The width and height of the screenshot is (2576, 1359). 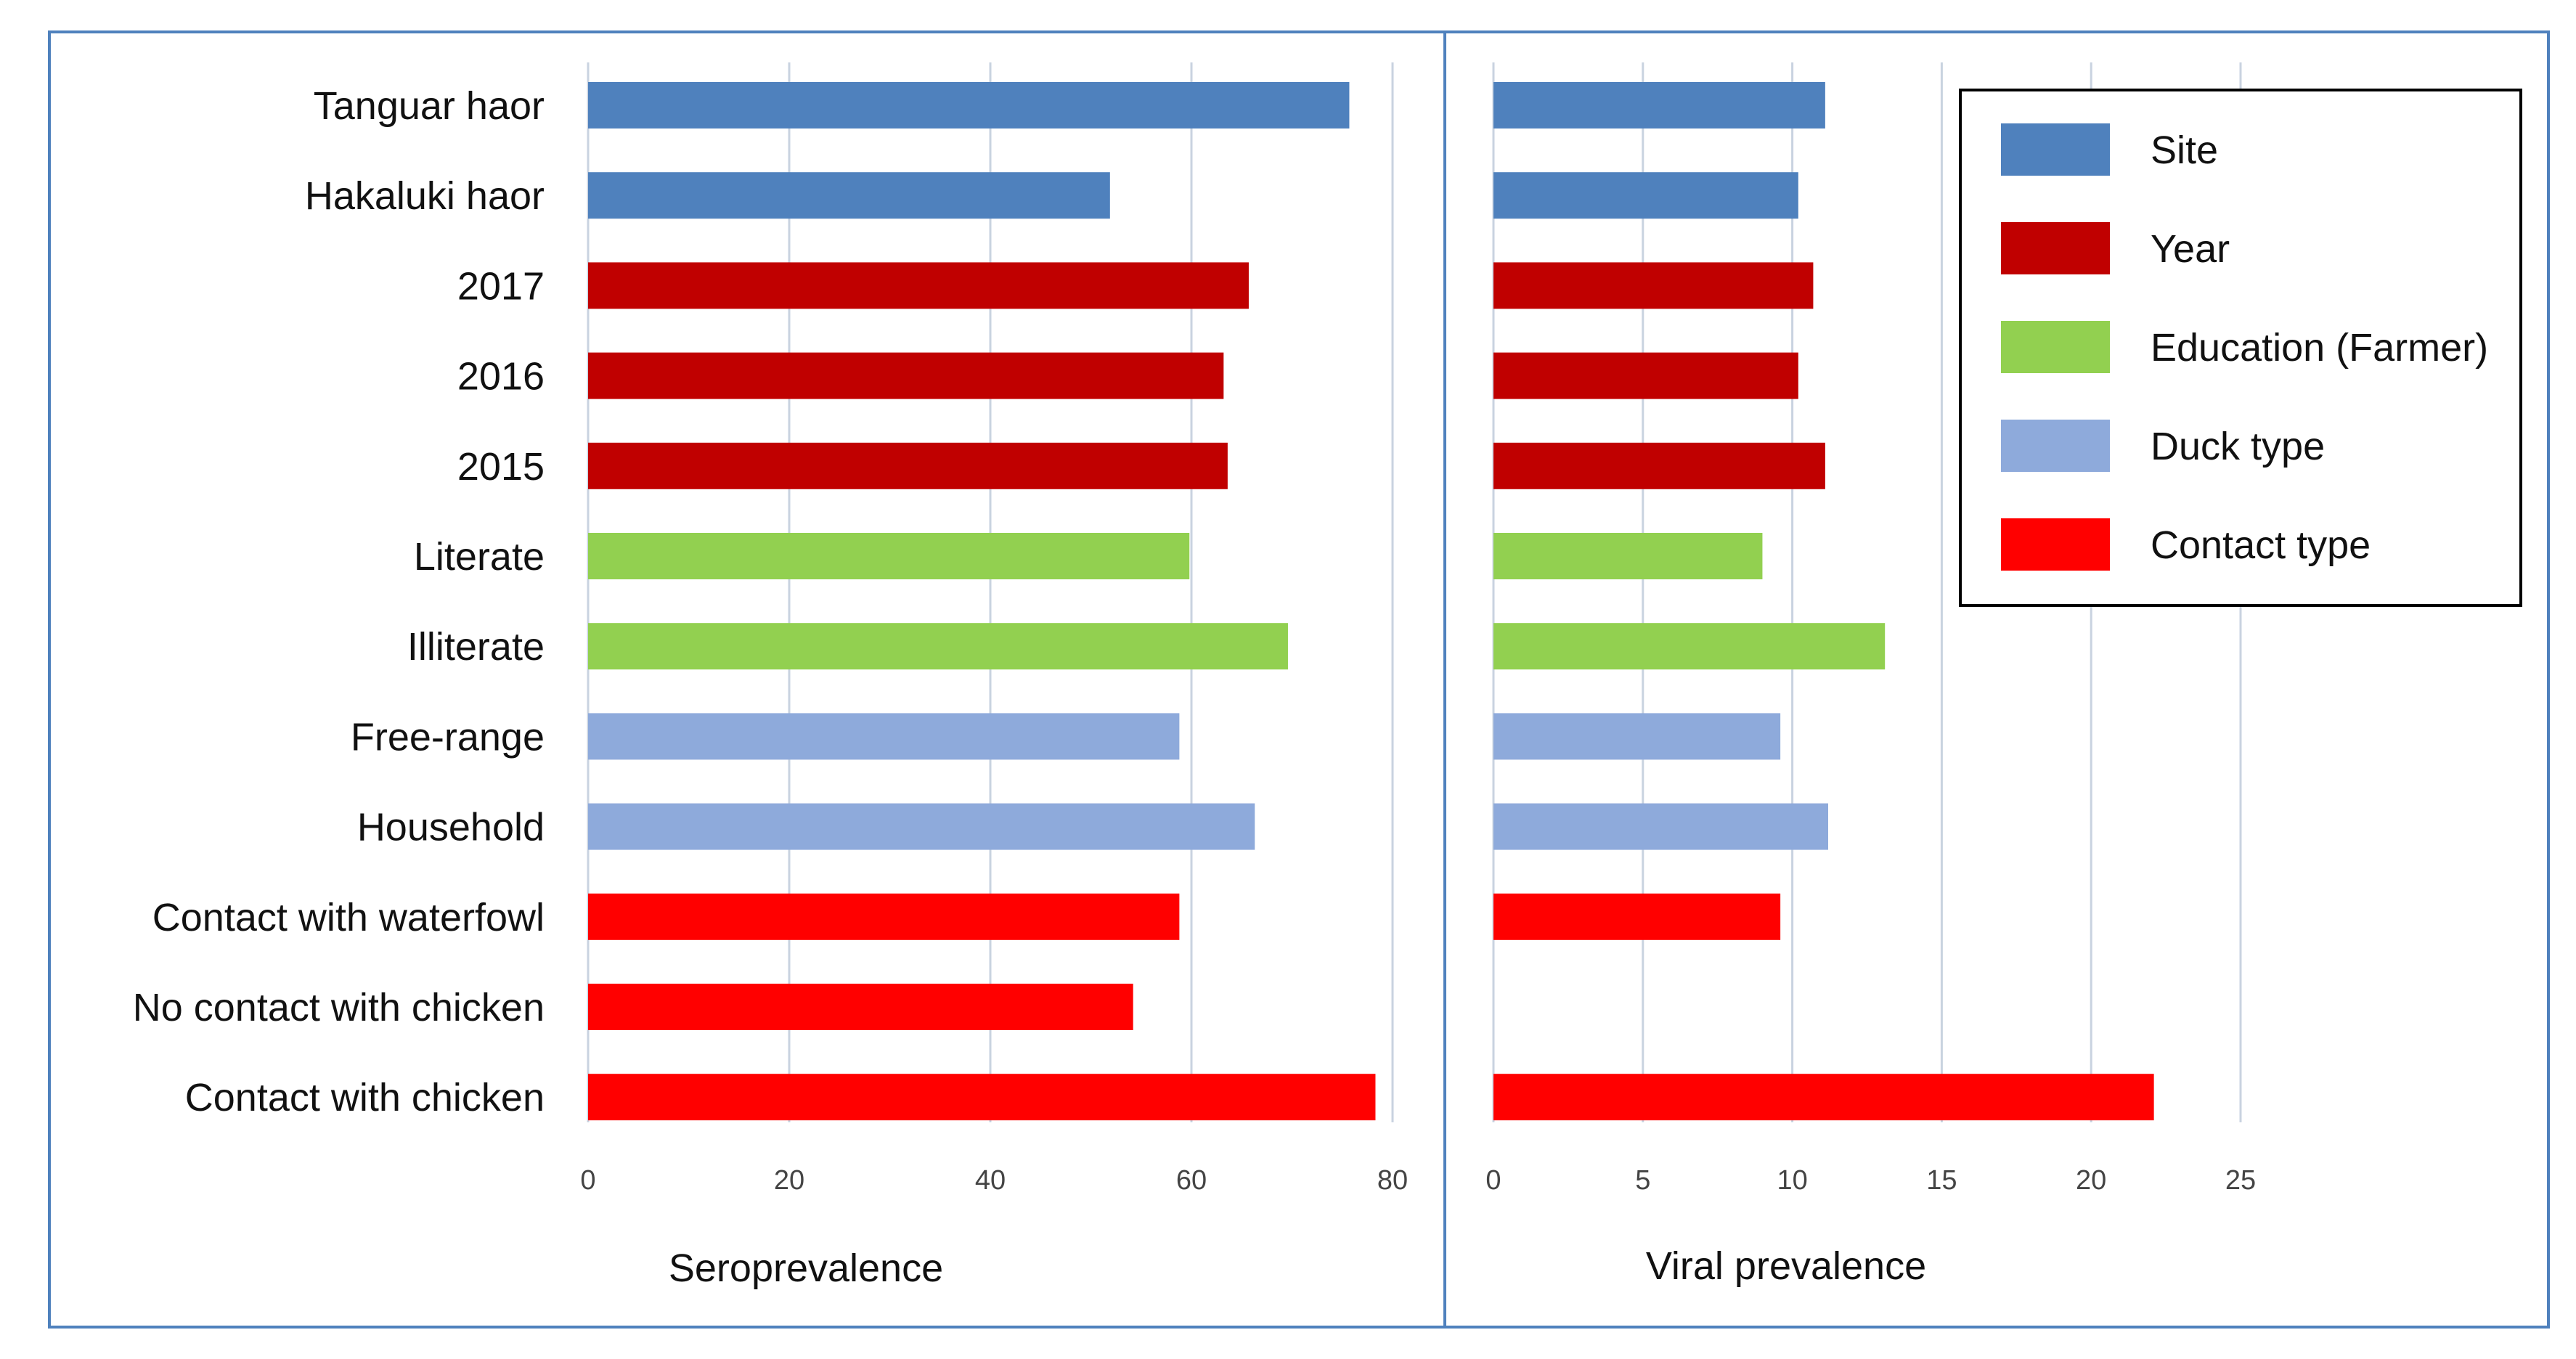 What do you see at coordinates (2055, 446) in the screenshot?
I see `legend-swatch-duck-type` at bounding box center [2055, 446].